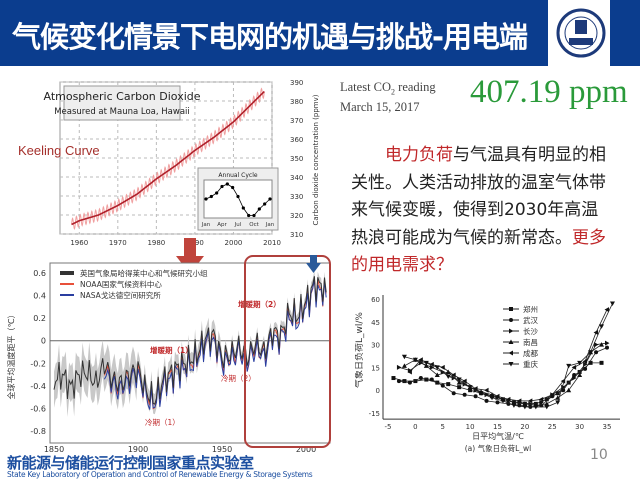  What do you see at coordinates (79, 243) in the screenshot?
I see `co2-xtick: 1960` at bounding box center [79, 243].